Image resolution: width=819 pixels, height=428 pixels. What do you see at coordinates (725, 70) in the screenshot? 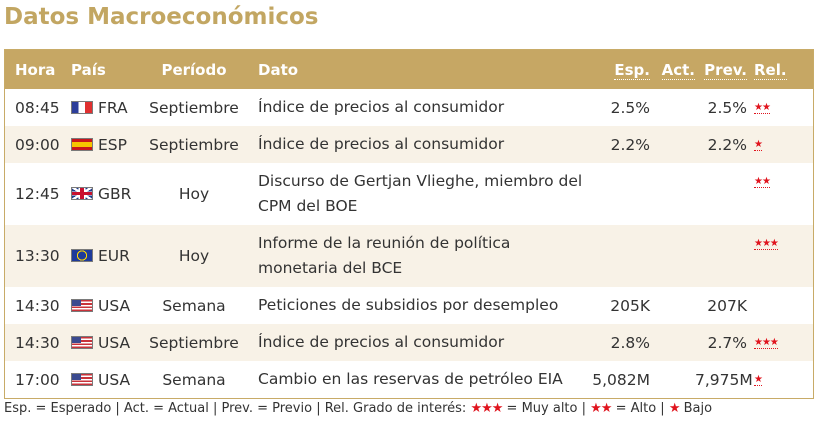
I see `col-header-prev: Prev.` at bounding box center [725, 70].